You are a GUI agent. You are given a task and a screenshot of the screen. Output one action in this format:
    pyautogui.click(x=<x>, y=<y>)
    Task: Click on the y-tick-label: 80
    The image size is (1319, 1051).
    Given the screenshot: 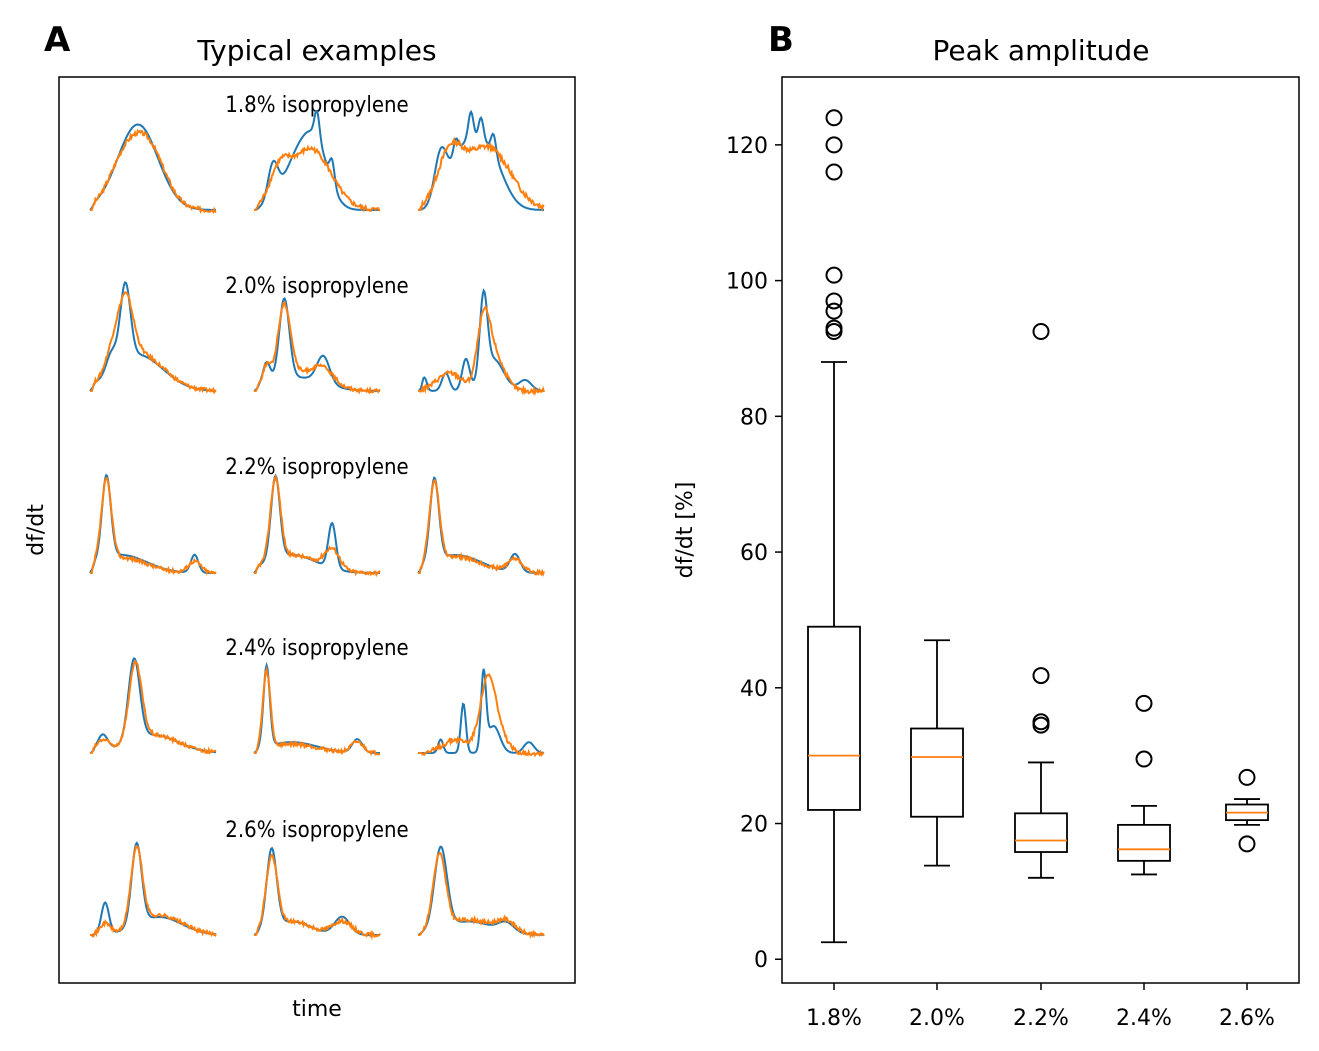 What is the action you would take?
    pyautogui.click(x=754, y=417)
    